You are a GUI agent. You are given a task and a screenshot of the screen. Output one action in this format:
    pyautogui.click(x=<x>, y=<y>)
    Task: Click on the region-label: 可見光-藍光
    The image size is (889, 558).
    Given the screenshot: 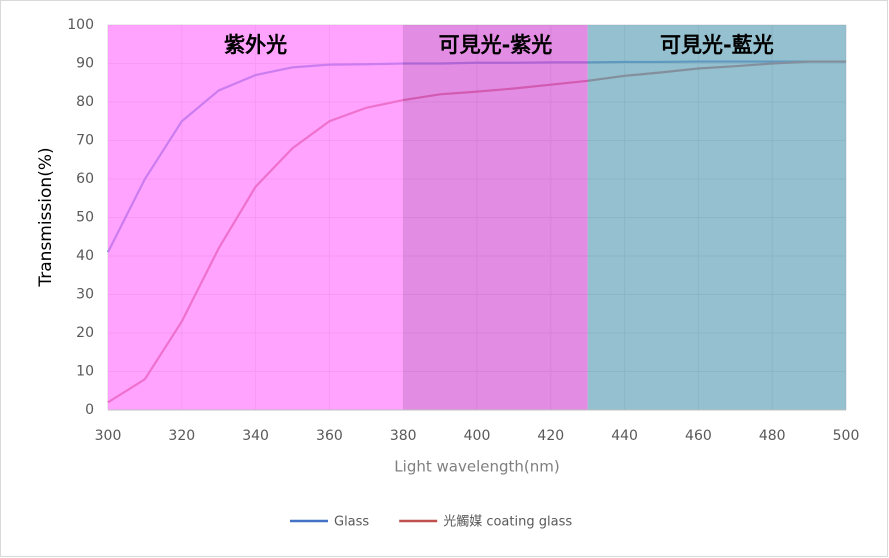 What is the action you would take?
    pyautogui.click(x=717, y=45)
    